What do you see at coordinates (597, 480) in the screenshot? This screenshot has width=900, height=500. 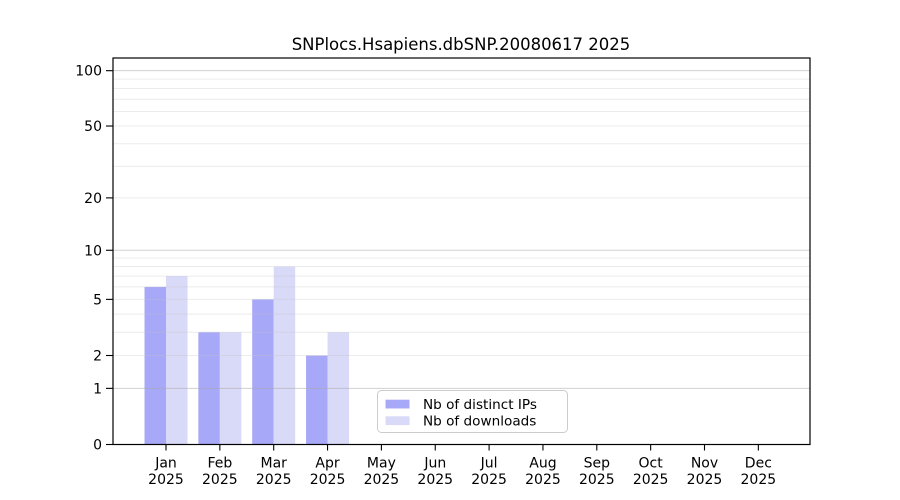 I see `x-tick-label-year-sep: 2025` at bounding box center [597, 480].